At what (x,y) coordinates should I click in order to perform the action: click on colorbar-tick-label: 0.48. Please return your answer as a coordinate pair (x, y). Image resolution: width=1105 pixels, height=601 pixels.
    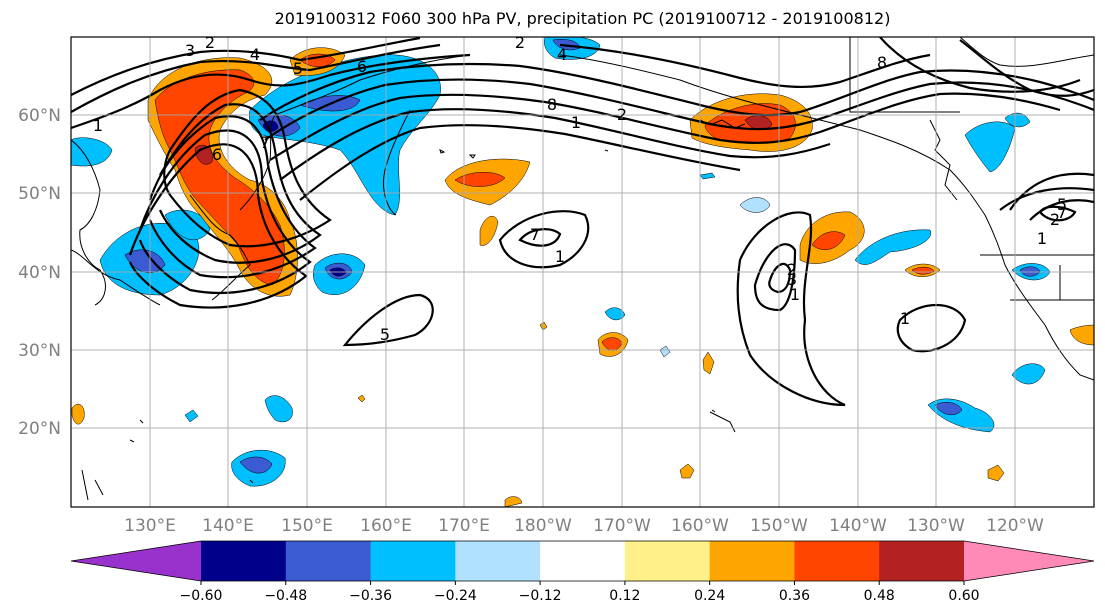
    Looking at the image, I should click on (879, 594).